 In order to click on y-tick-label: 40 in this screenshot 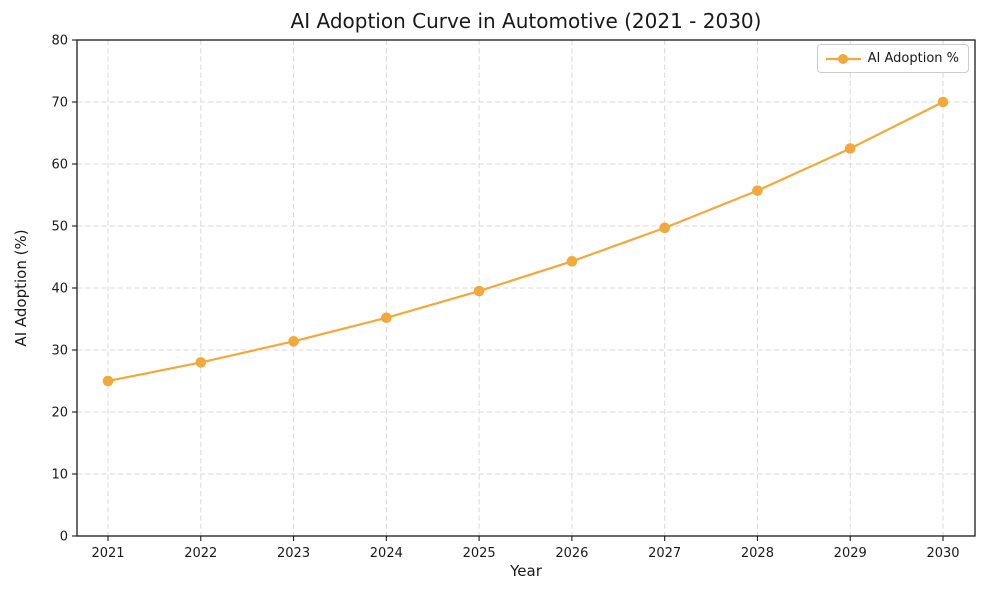, I will do `click(59, 289)`.